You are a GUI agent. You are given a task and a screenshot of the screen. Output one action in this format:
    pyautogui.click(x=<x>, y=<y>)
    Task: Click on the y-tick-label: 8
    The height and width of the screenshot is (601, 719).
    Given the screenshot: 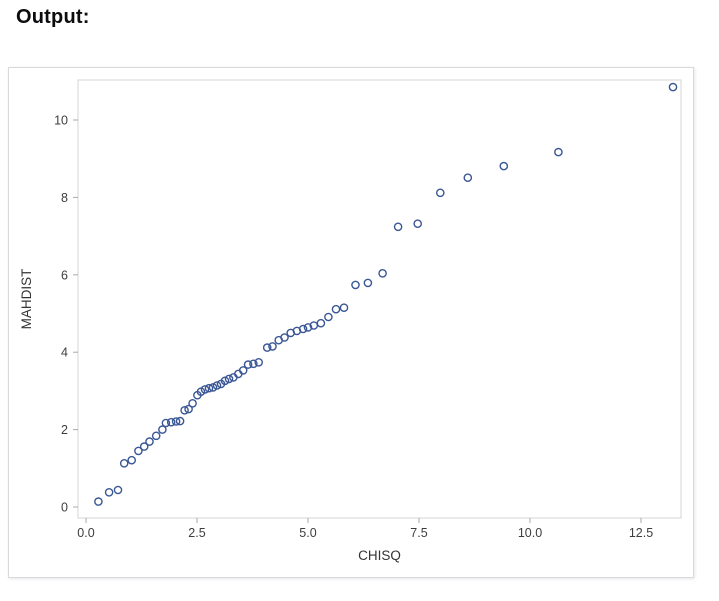 What is the action you would take?
    pyautogui.click(x=64, y=198)
    